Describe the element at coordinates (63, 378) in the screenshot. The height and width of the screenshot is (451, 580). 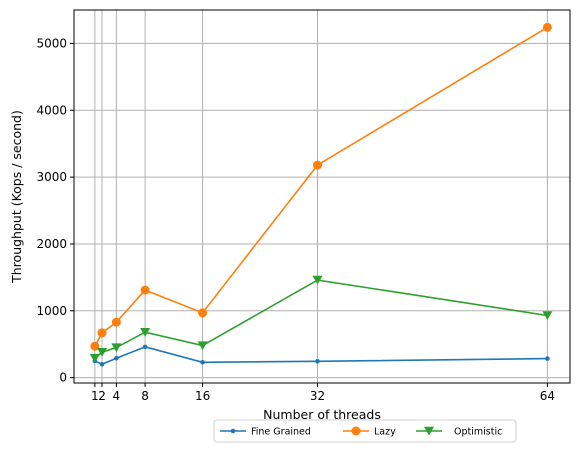
I see `y-tick-label: 0` at that location.